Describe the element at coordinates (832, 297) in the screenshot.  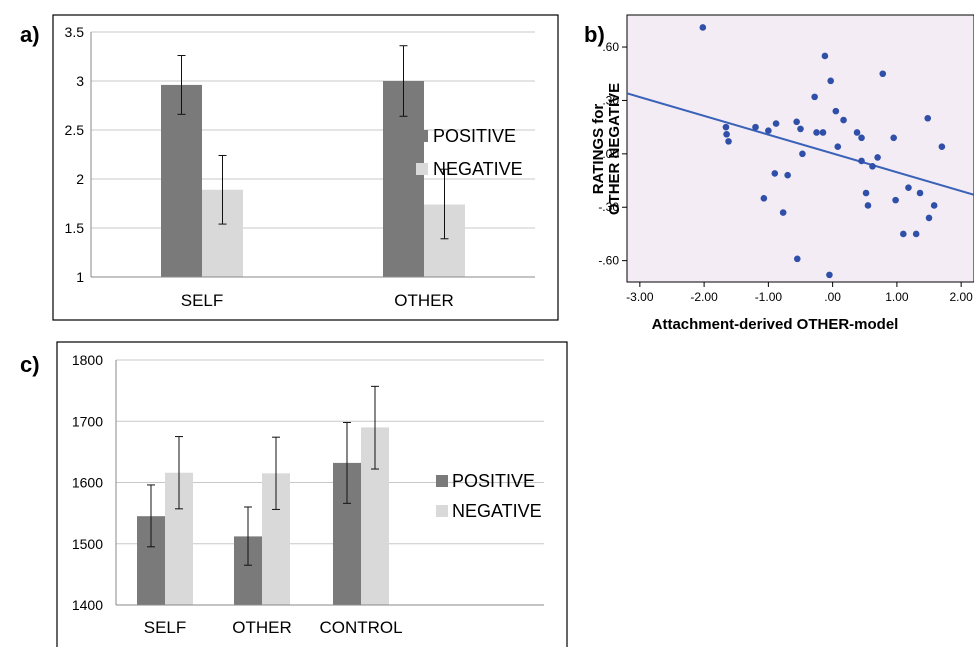
I see `x-tick-label: .00` at that location.